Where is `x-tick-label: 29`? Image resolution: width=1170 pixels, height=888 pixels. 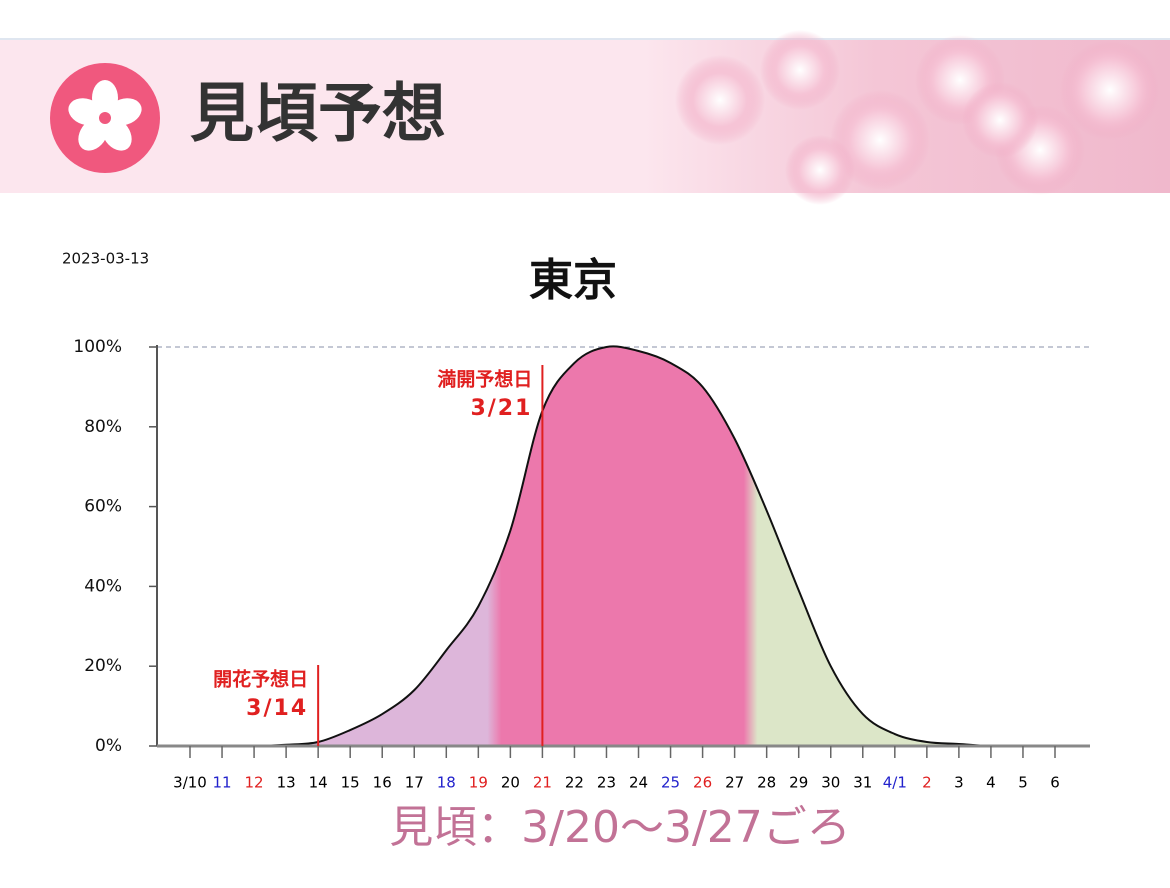 x-tick-label: 29 is located at coordinates (798, 783).